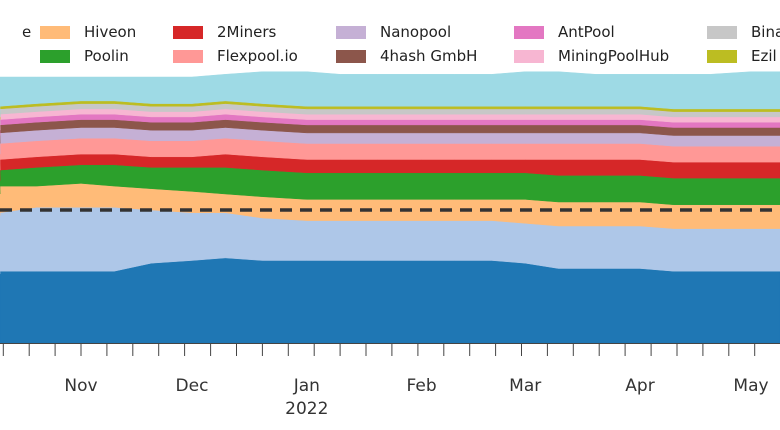 This screenshot has height=430, width=780. I want to click on x-tick-label-jan: Jan, so click(306, 386).